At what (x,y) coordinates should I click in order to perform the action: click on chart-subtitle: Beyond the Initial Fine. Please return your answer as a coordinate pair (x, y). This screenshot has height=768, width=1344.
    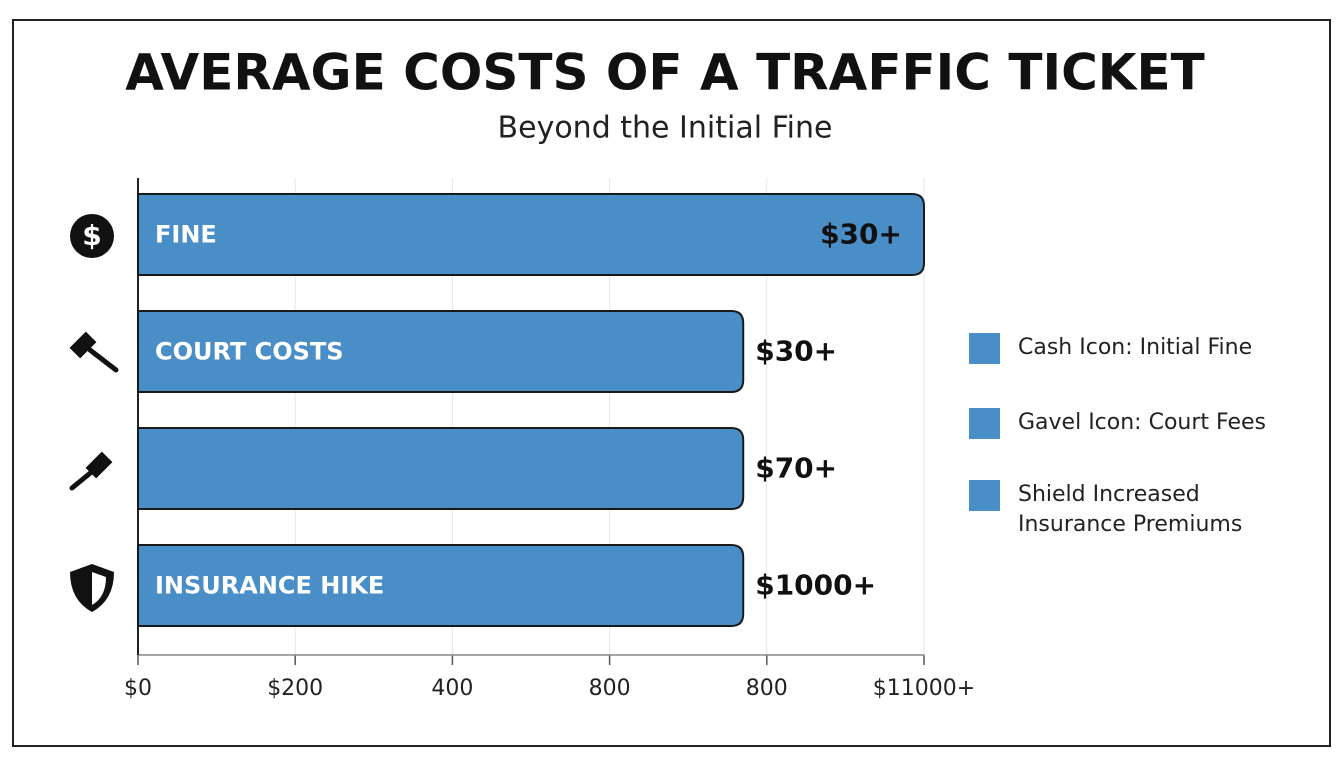
    Looking at the image, I should click on (665, 128).